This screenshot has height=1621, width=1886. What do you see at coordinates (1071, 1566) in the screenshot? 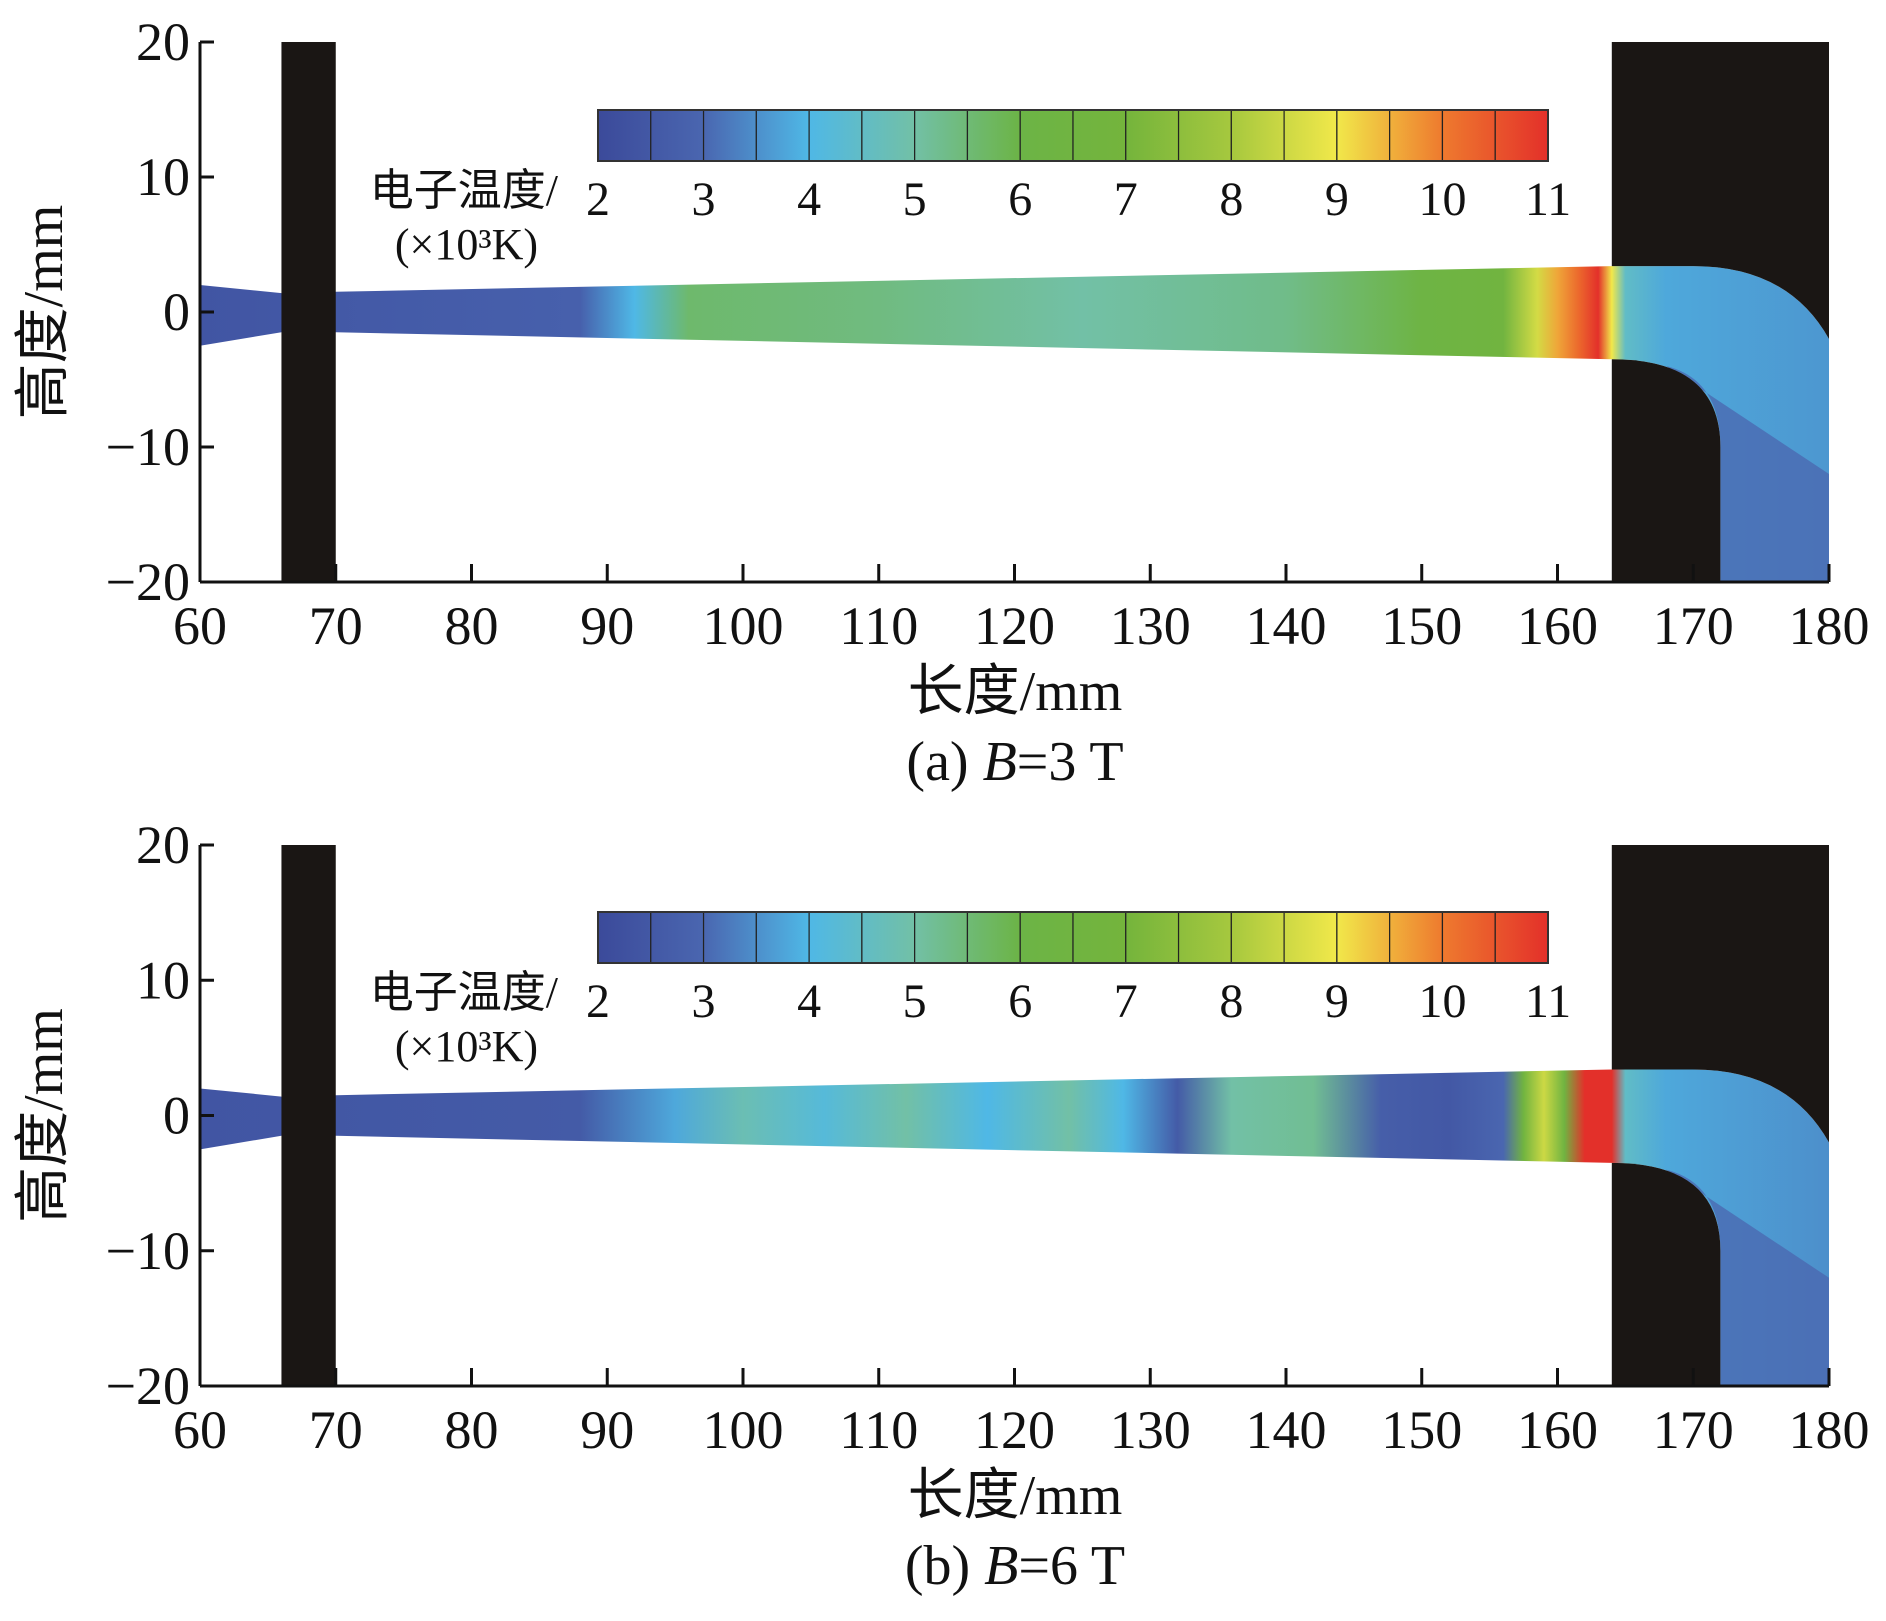
I see `caption-value: =6 T` at bounding box center [1071, 1566].